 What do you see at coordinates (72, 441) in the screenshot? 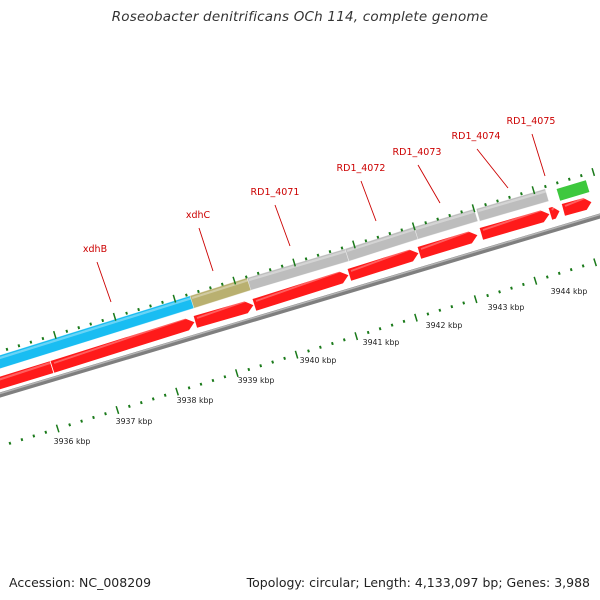
I see `scale-label: 3936 kbp` at bounding box center [72, 441].